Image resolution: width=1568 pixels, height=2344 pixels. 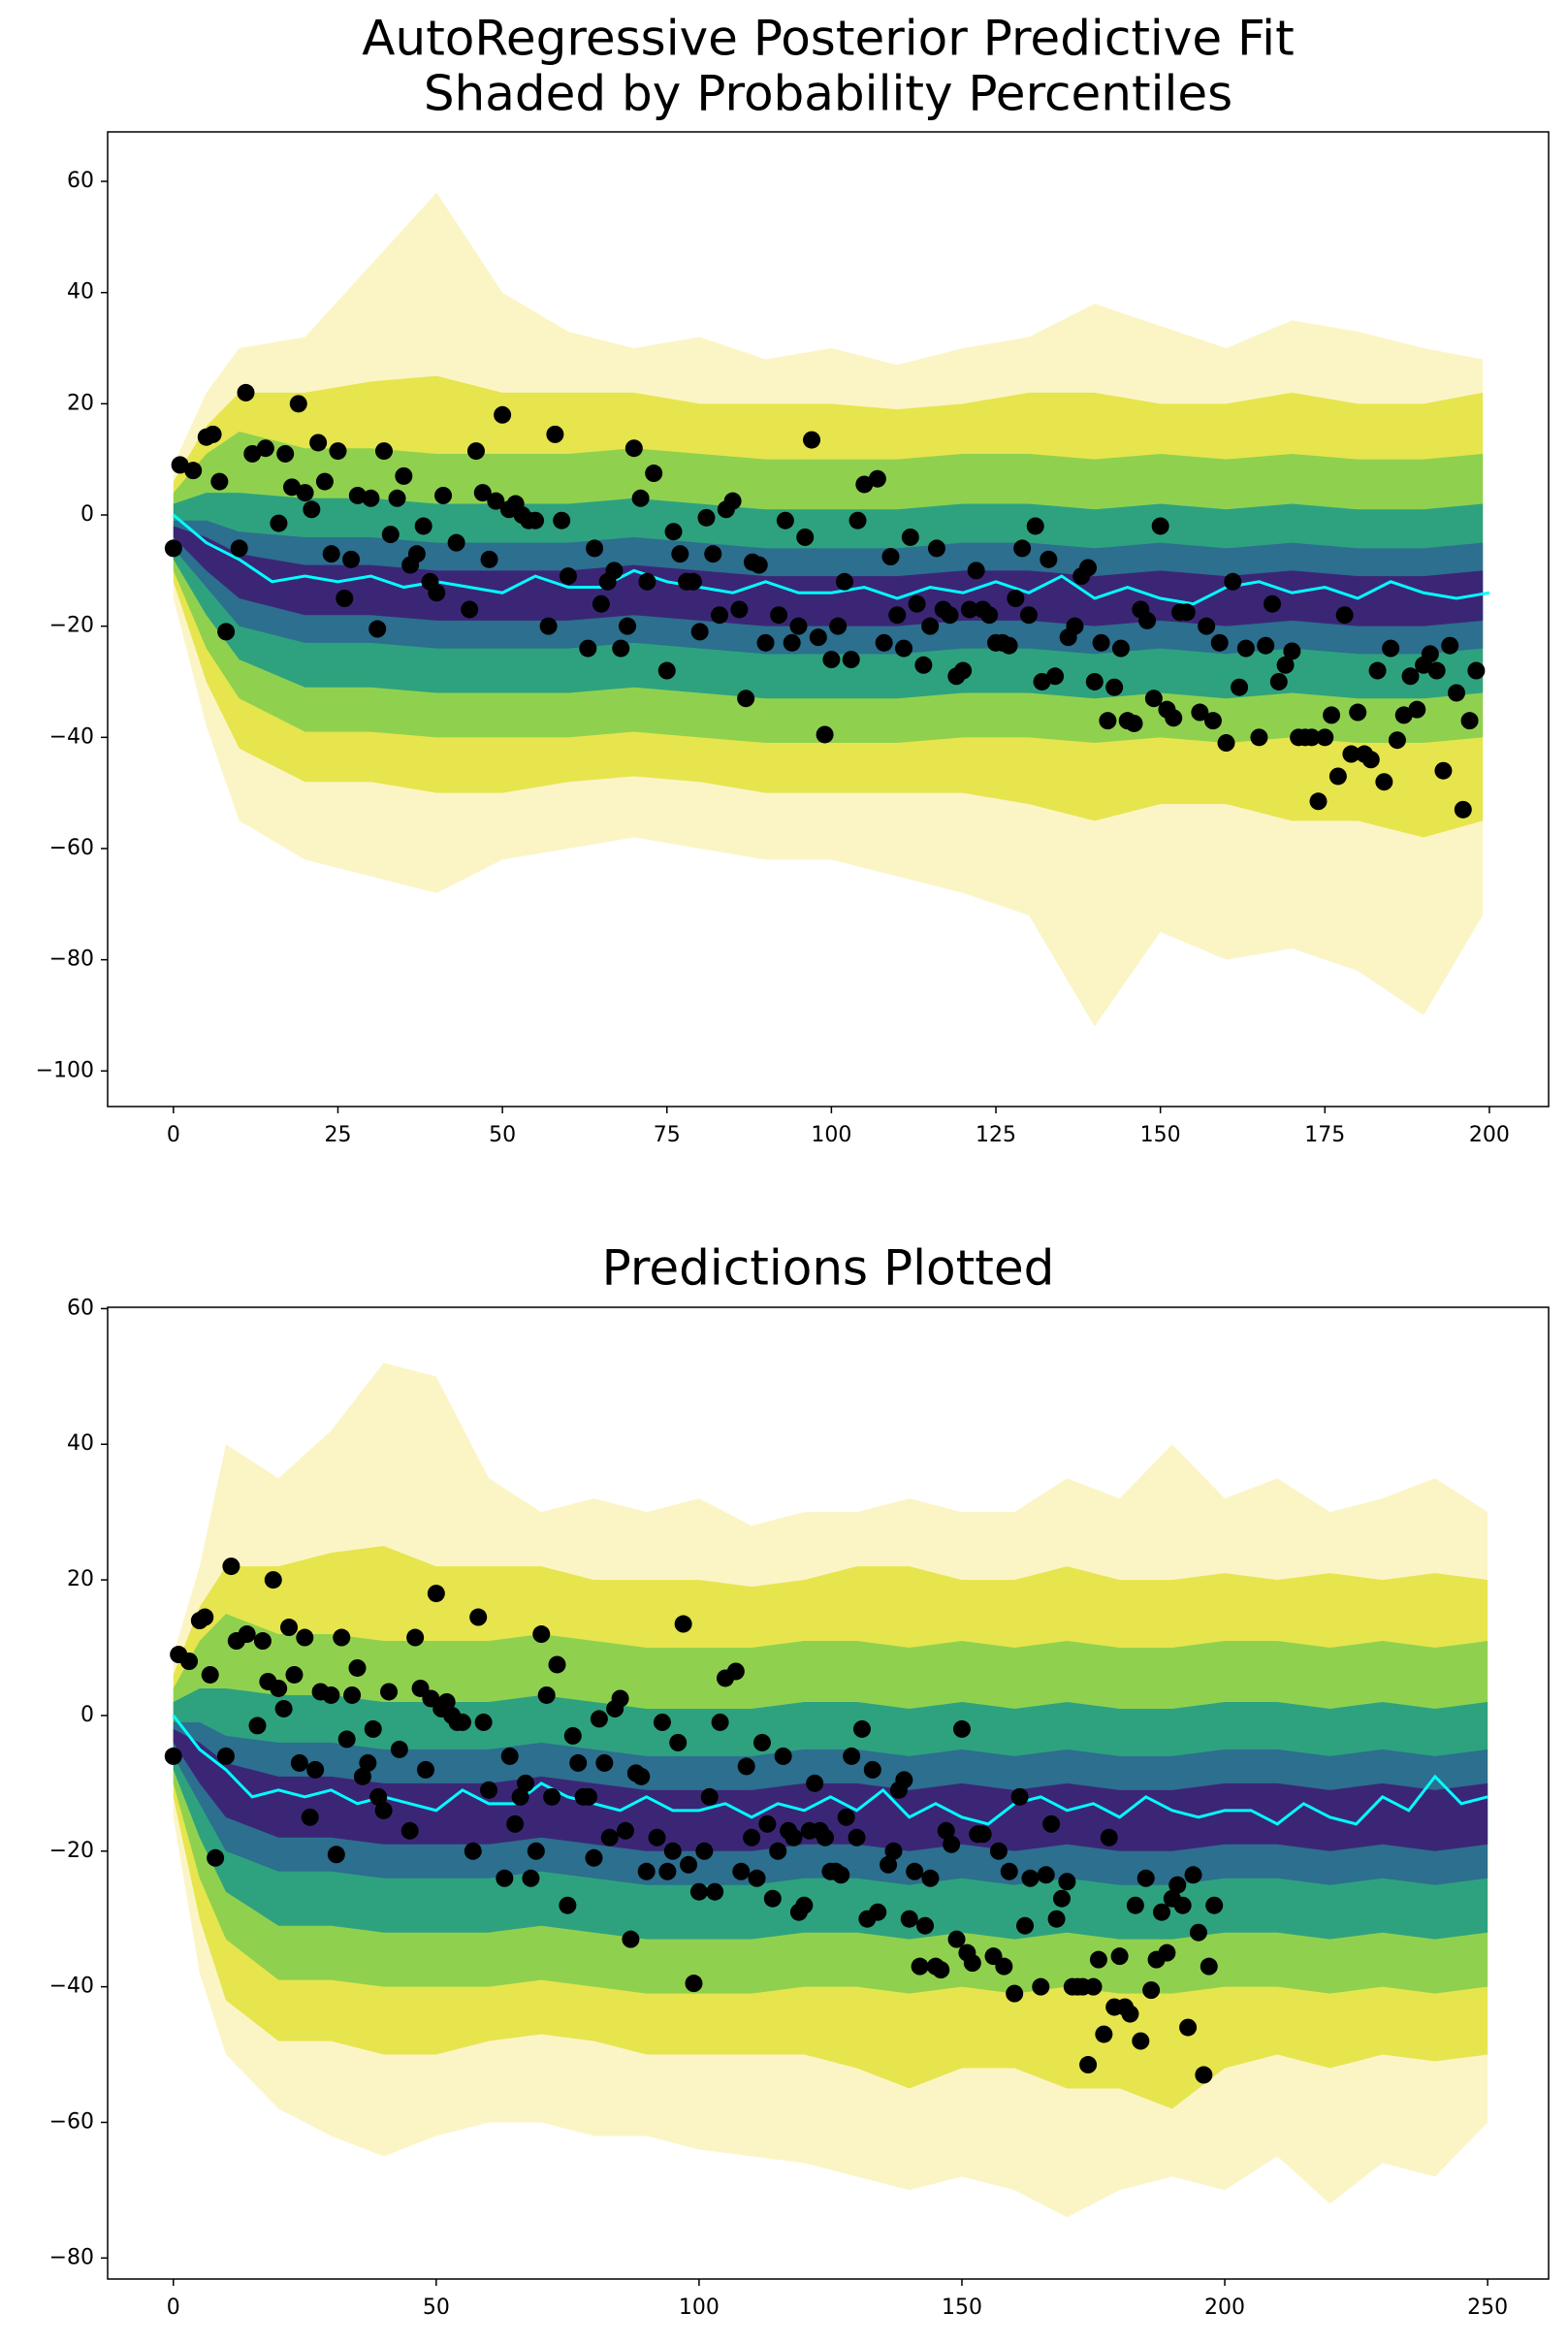 What do you see at coordinates (173, 2308) in the screenshot?
I see `x-tick-label: 0` at bounding box center [173, 2308].